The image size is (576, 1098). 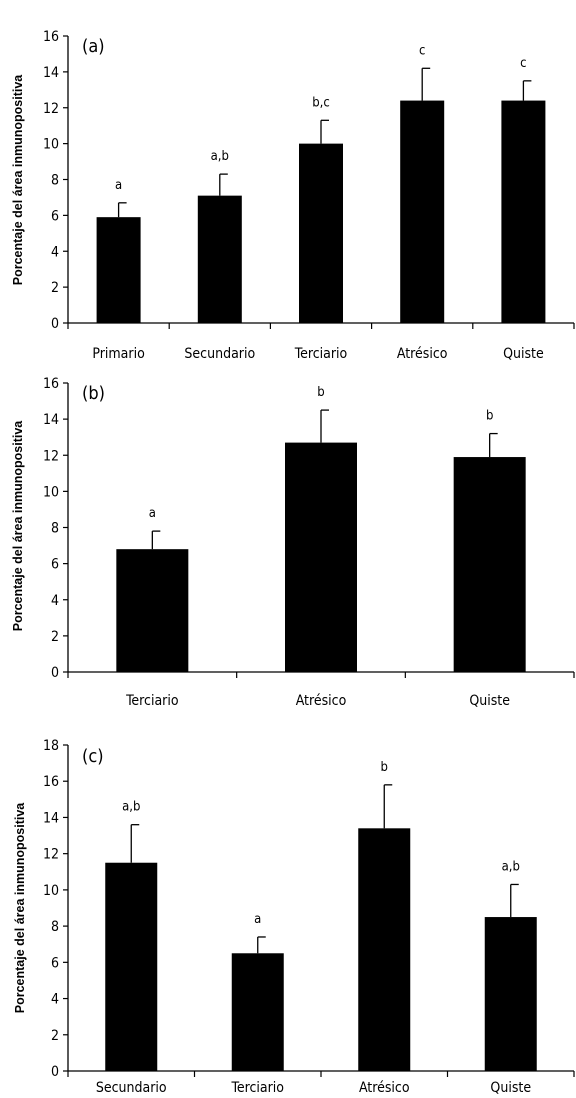 I want to click on bar-primario, so click(x=118, y=270).